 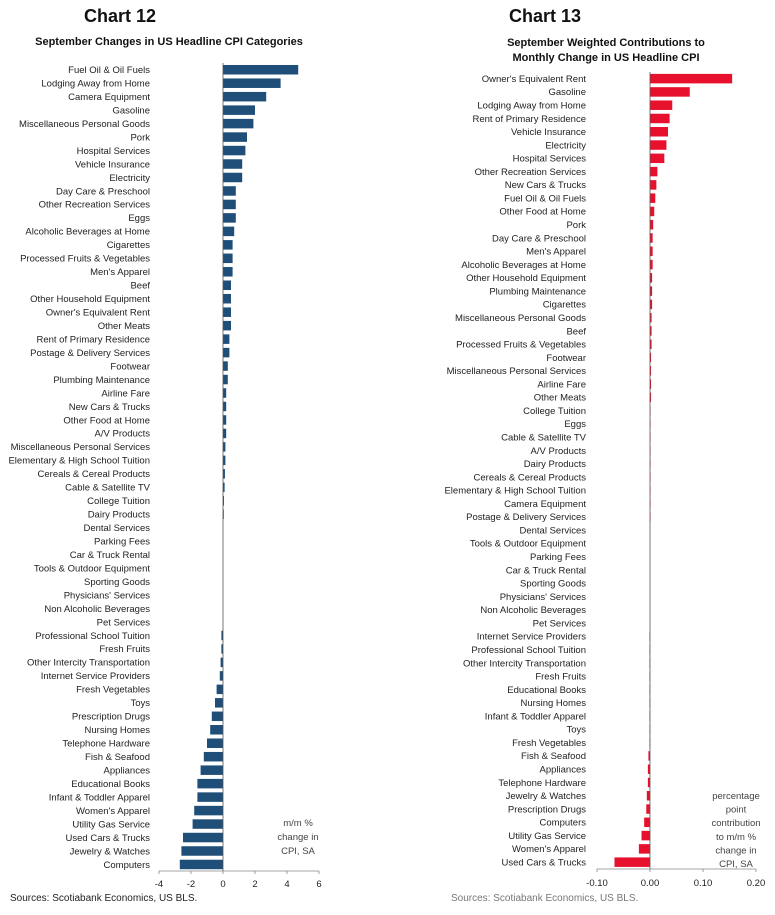 I want to click on chart13-category-label: Internet Service Providers, so click(x=532, y=637).